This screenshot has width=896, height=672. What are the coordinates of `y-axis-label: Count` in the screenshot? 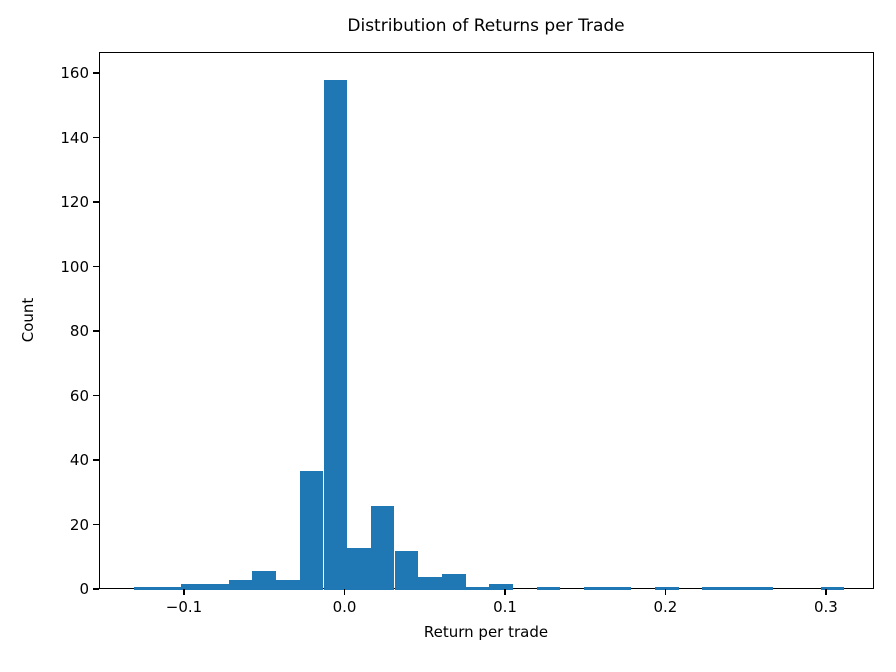 It's located at (28, 320).